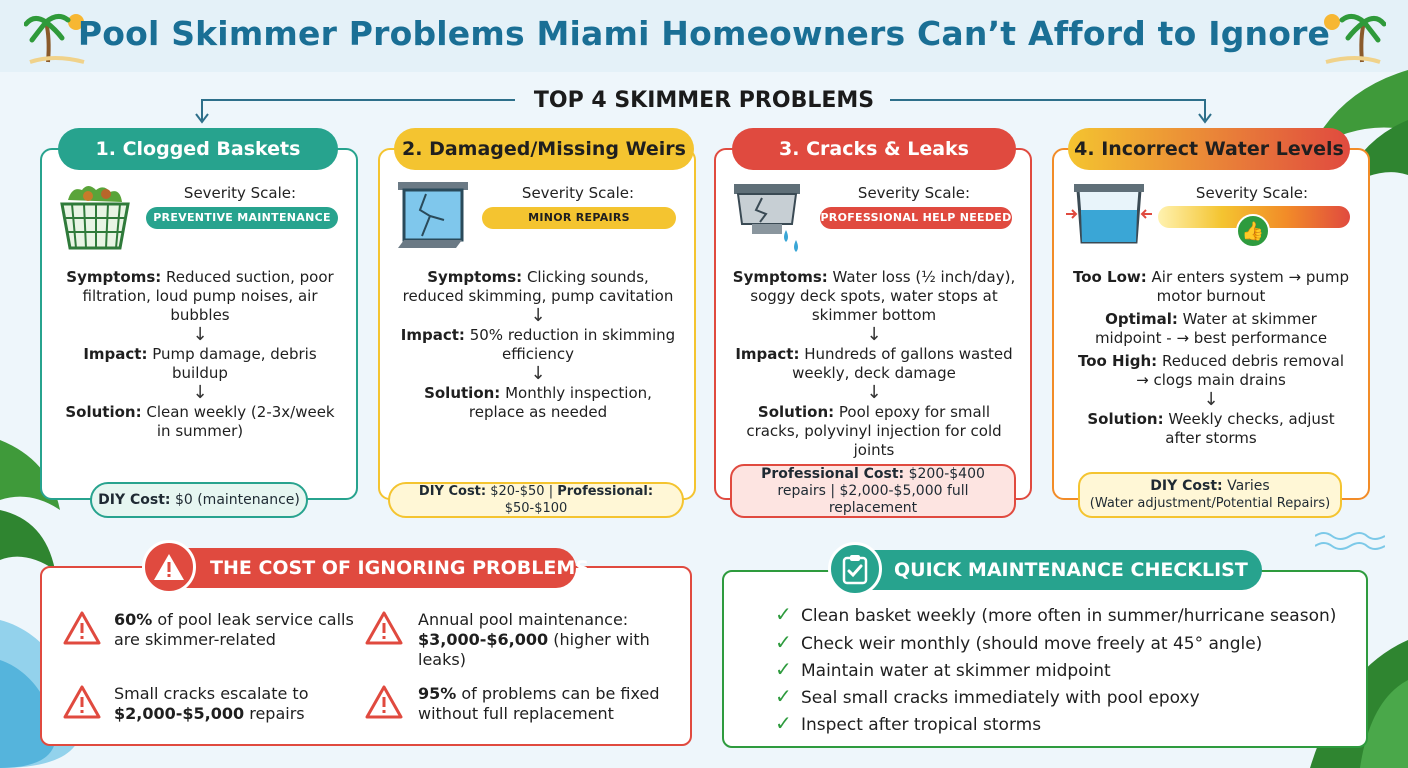 The image size is (1408, 768). I want to click on wave-lines-decoration, so click(1350, 541).